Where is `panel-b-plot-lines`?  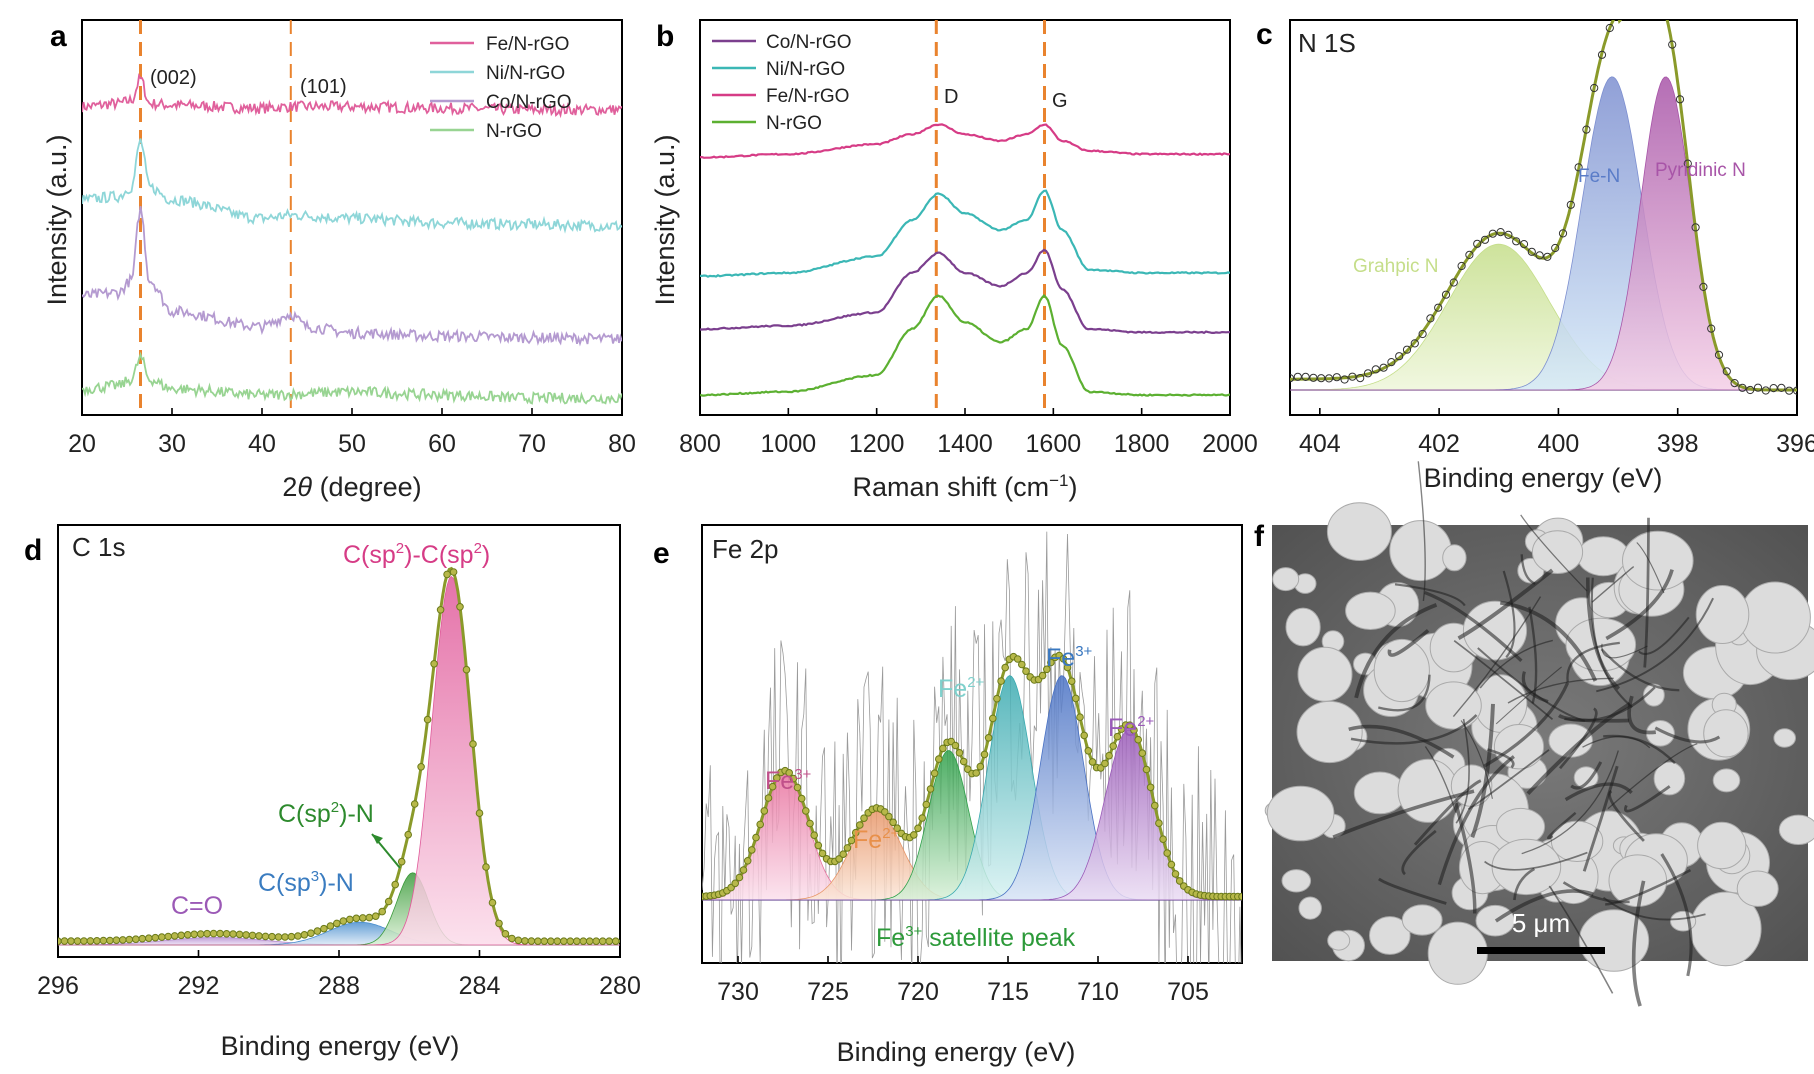 panel-b-plot-lines is located at coordinates (965, 217).